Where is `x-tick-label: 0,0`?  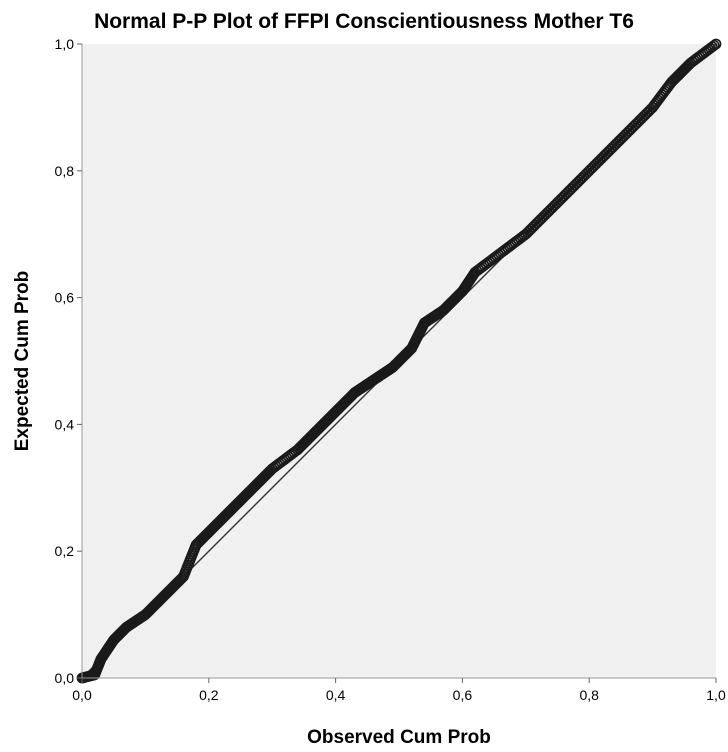 x-tick-label: 0,0 is located at coordinates (82, 695).